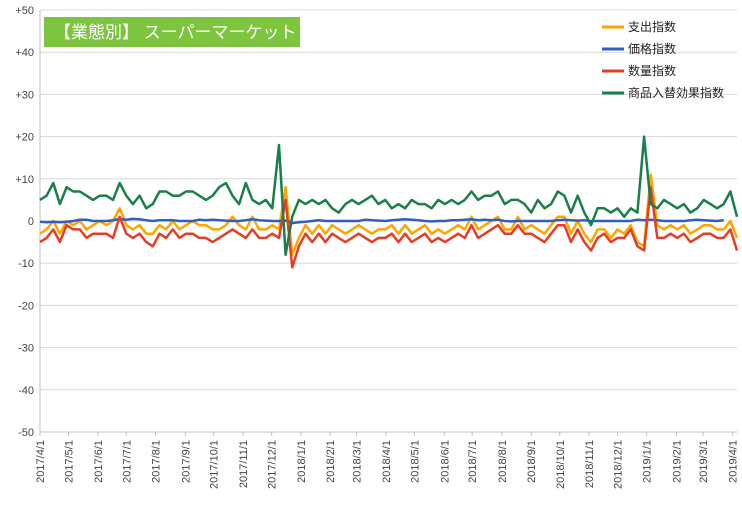 The image size is (742, 510). What do you see at coordinates (24, 138) in the screenshot?
I see `y-tick-label: +20` at bounding box center [24, 138].